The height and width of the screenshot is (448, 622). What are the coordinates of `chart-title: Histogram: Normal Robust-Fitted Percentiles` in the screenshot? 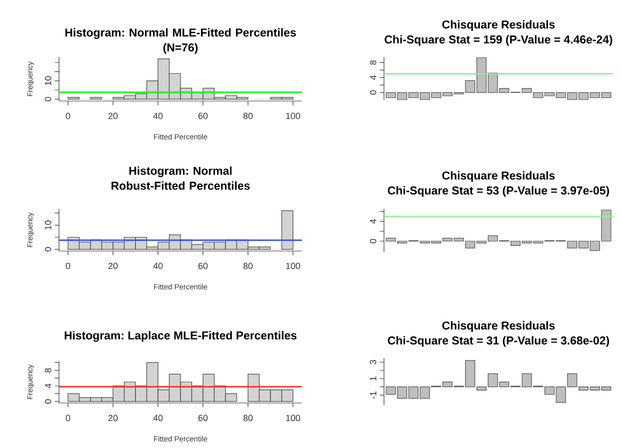 It's located at (181, 178).